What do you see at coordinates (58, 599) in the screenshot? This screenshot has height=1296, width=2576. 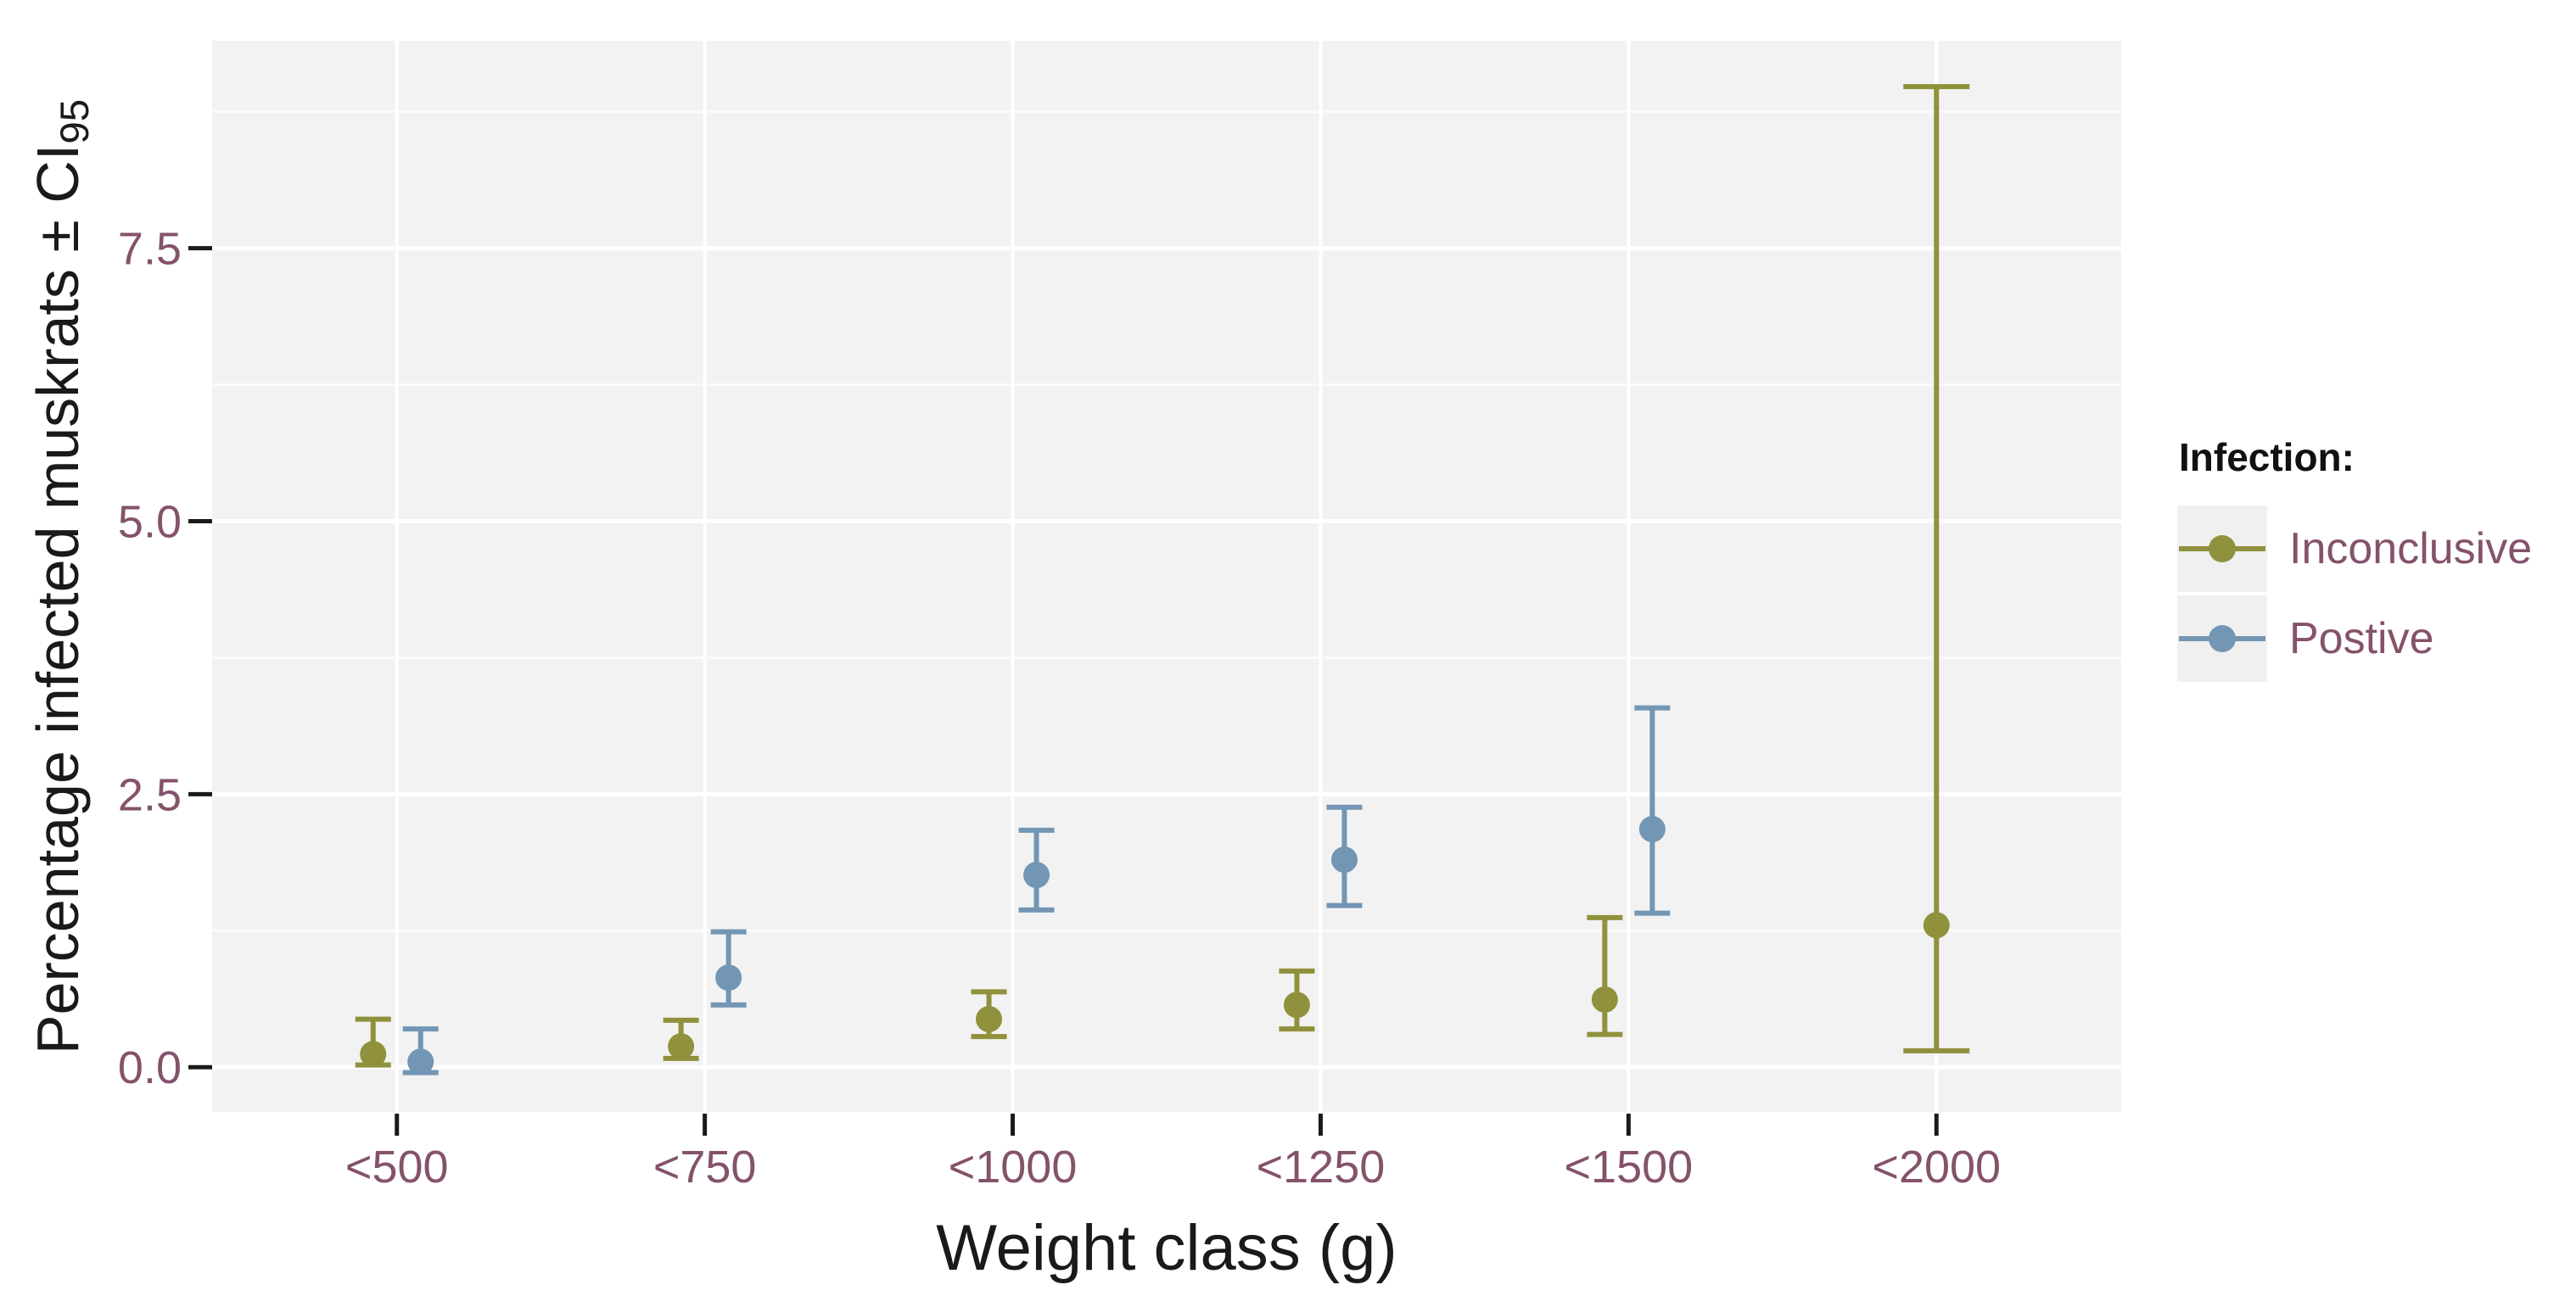 I see `y-axis-title-text: Percentage infected muskrats ± CI` at bounding box center [58, 599].